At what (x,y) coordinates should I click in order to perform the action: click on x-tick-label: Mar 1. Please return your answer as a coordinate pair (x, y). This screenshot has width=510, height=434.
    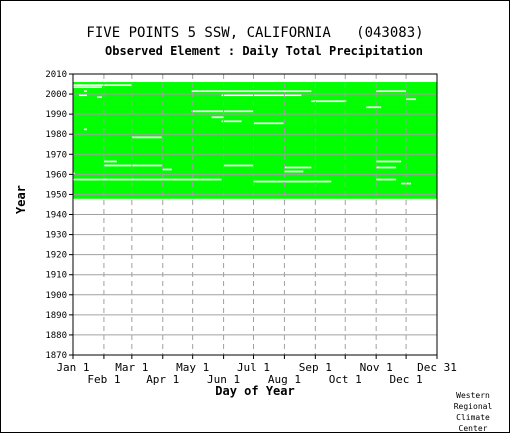
    Looking at the image, I should click on (131, 367).